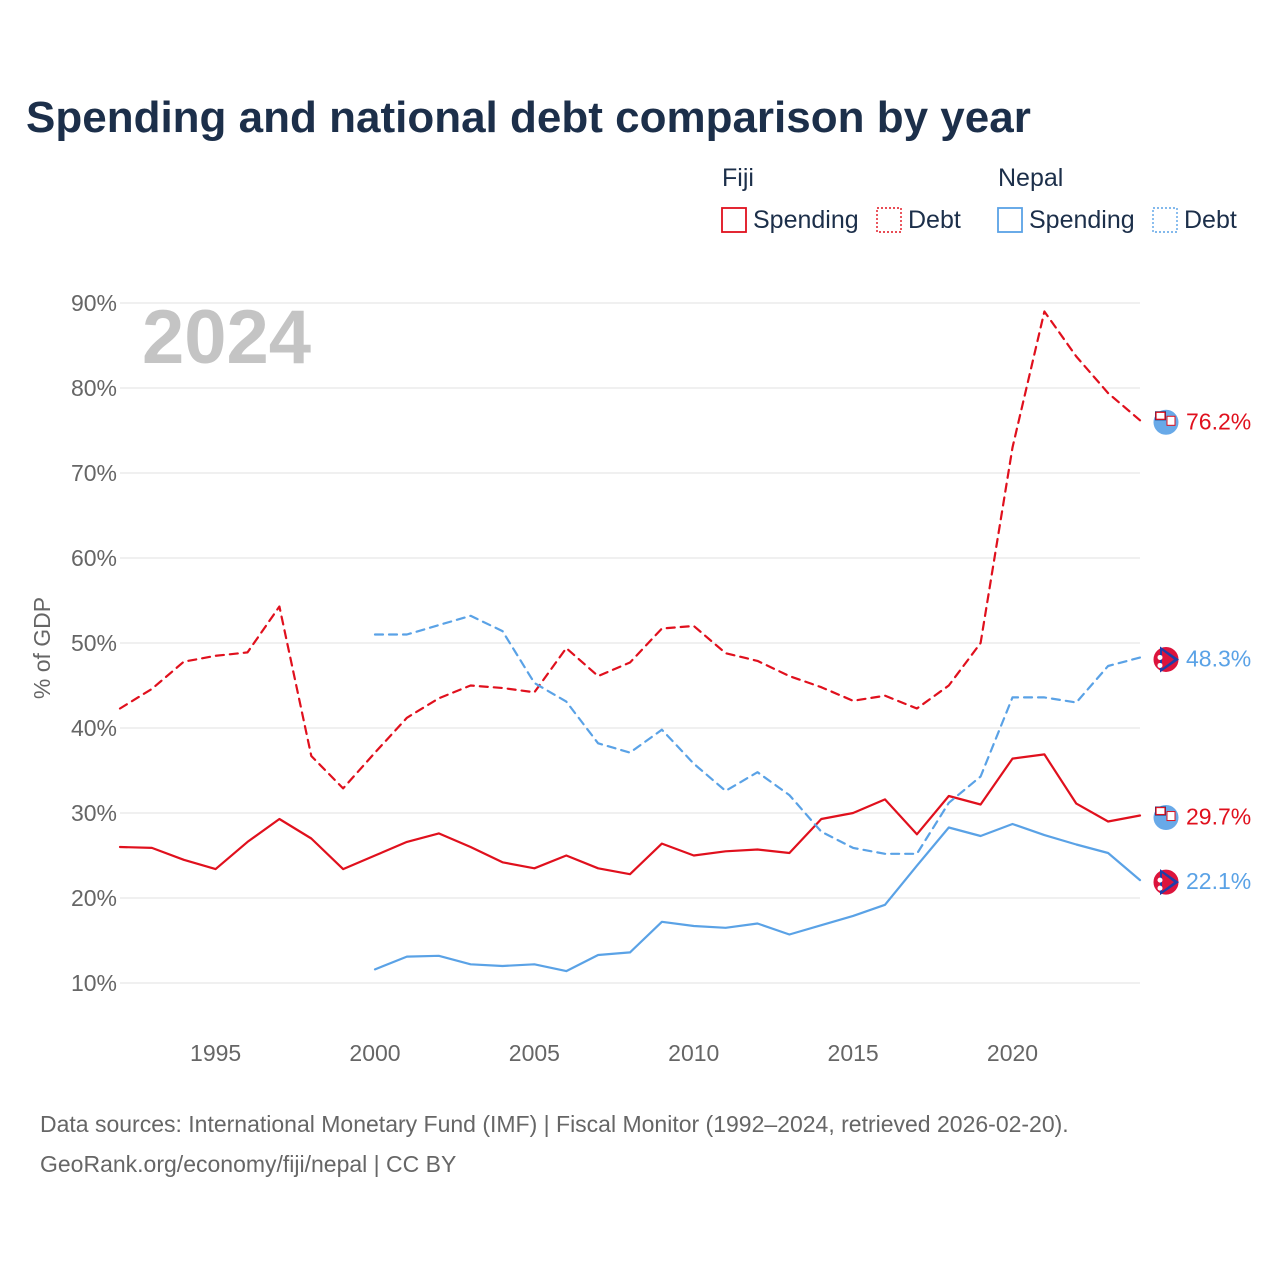 The width and height of the screenshot is (1280, 1280). What do you see at coordinates (614, 1053) in the screenshot?
I see `x-axis-ticks: 1995 2000 2005 2010 2015 2020` at bounding box center [614, 1053].